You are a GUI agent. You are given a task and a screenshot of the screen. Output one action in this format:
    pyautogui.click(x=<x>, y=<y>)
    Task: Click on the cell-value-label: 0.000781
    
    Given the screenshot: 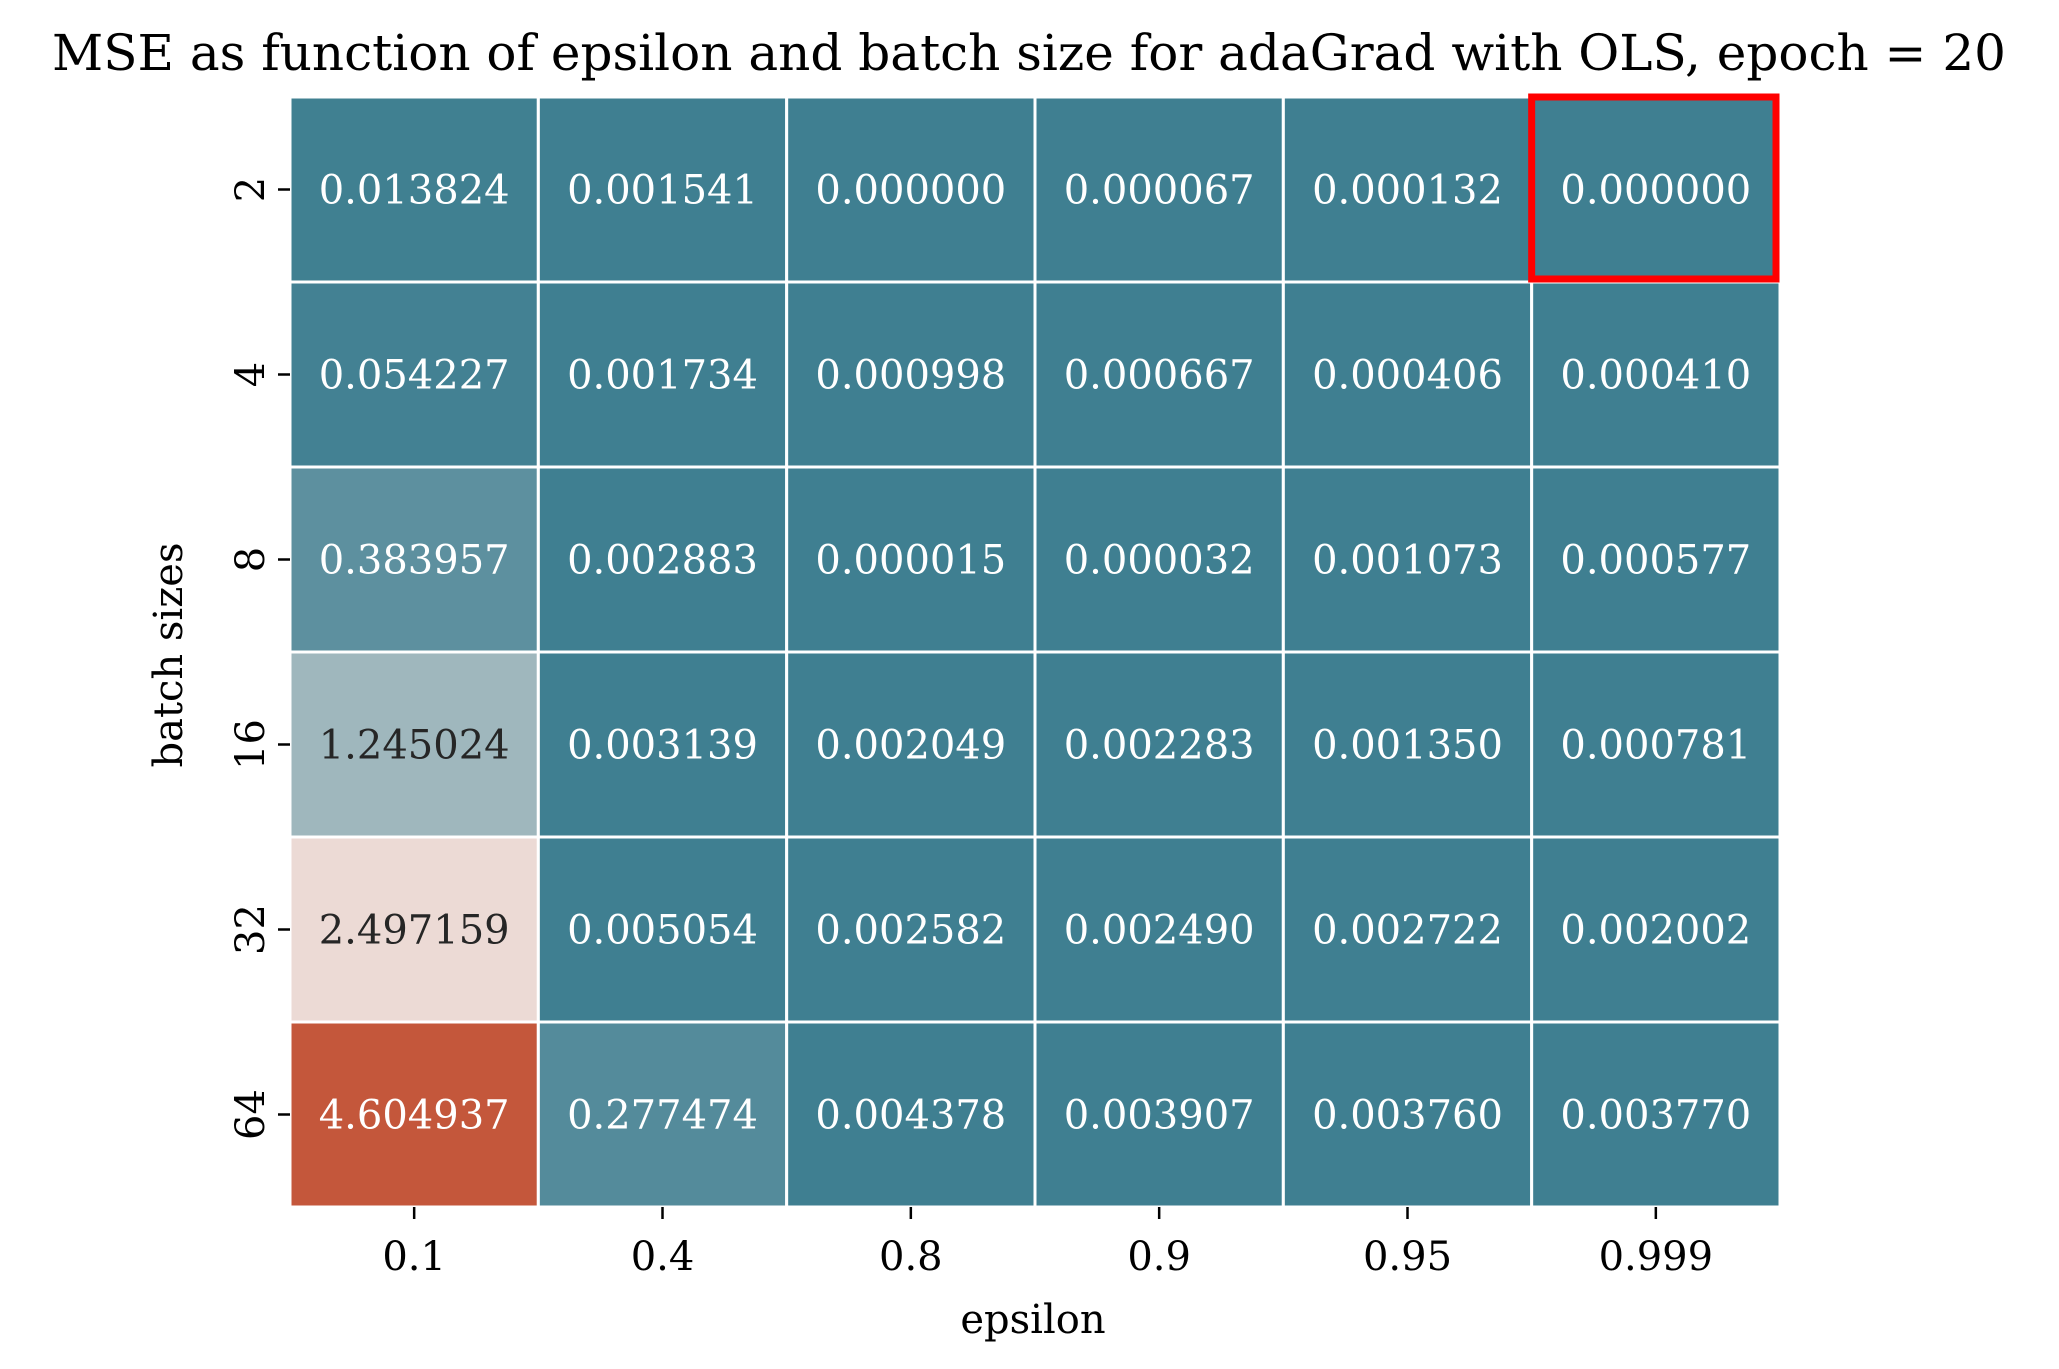 What is the action you would take?
    pyautogui.click(x=1655, y=746)
    